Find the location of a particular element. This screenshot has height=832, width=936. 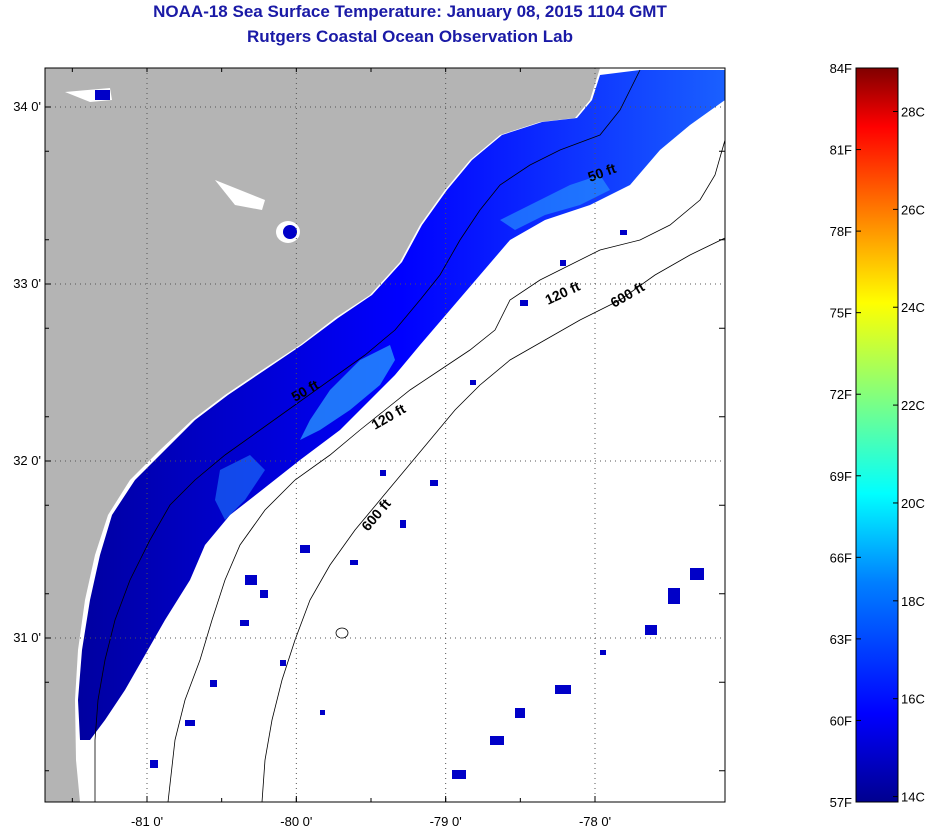

inland-water is located at coordinates (240, 195).